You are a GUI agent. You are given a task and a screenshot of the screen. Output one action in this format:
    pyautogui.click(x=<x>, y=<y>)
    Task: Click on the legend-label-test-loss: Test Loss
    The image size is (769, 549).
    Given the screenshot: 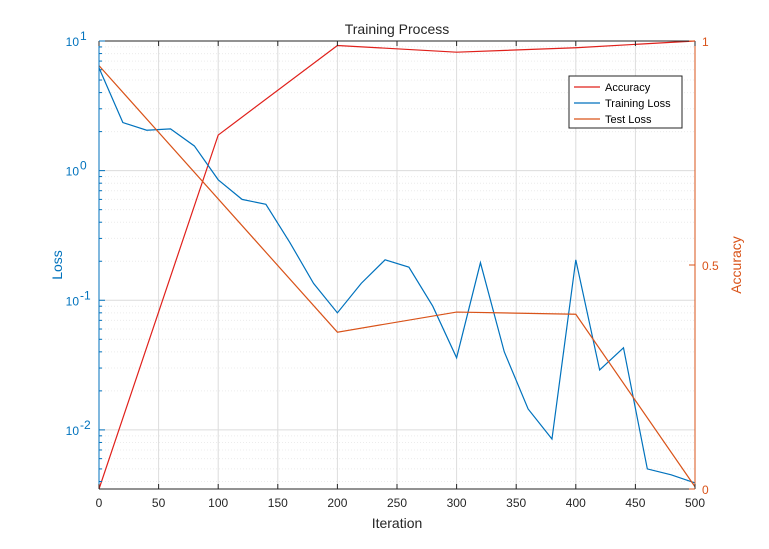 What is the action you would take?
    pyautogui.click(x=628, y=120)
    